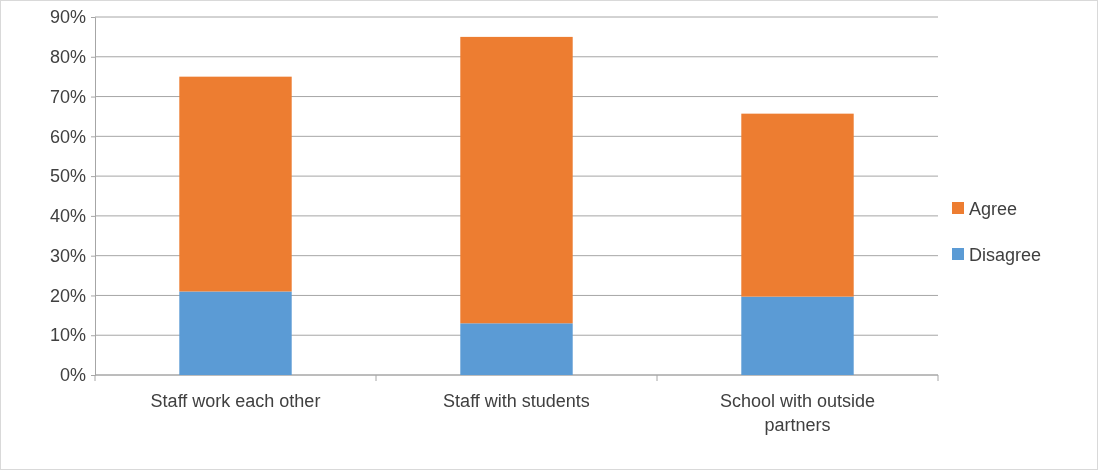 The height and width of the screenshot is (470, 1098). I want to click on x-tick-label: Staff with students, so click(516, 401).